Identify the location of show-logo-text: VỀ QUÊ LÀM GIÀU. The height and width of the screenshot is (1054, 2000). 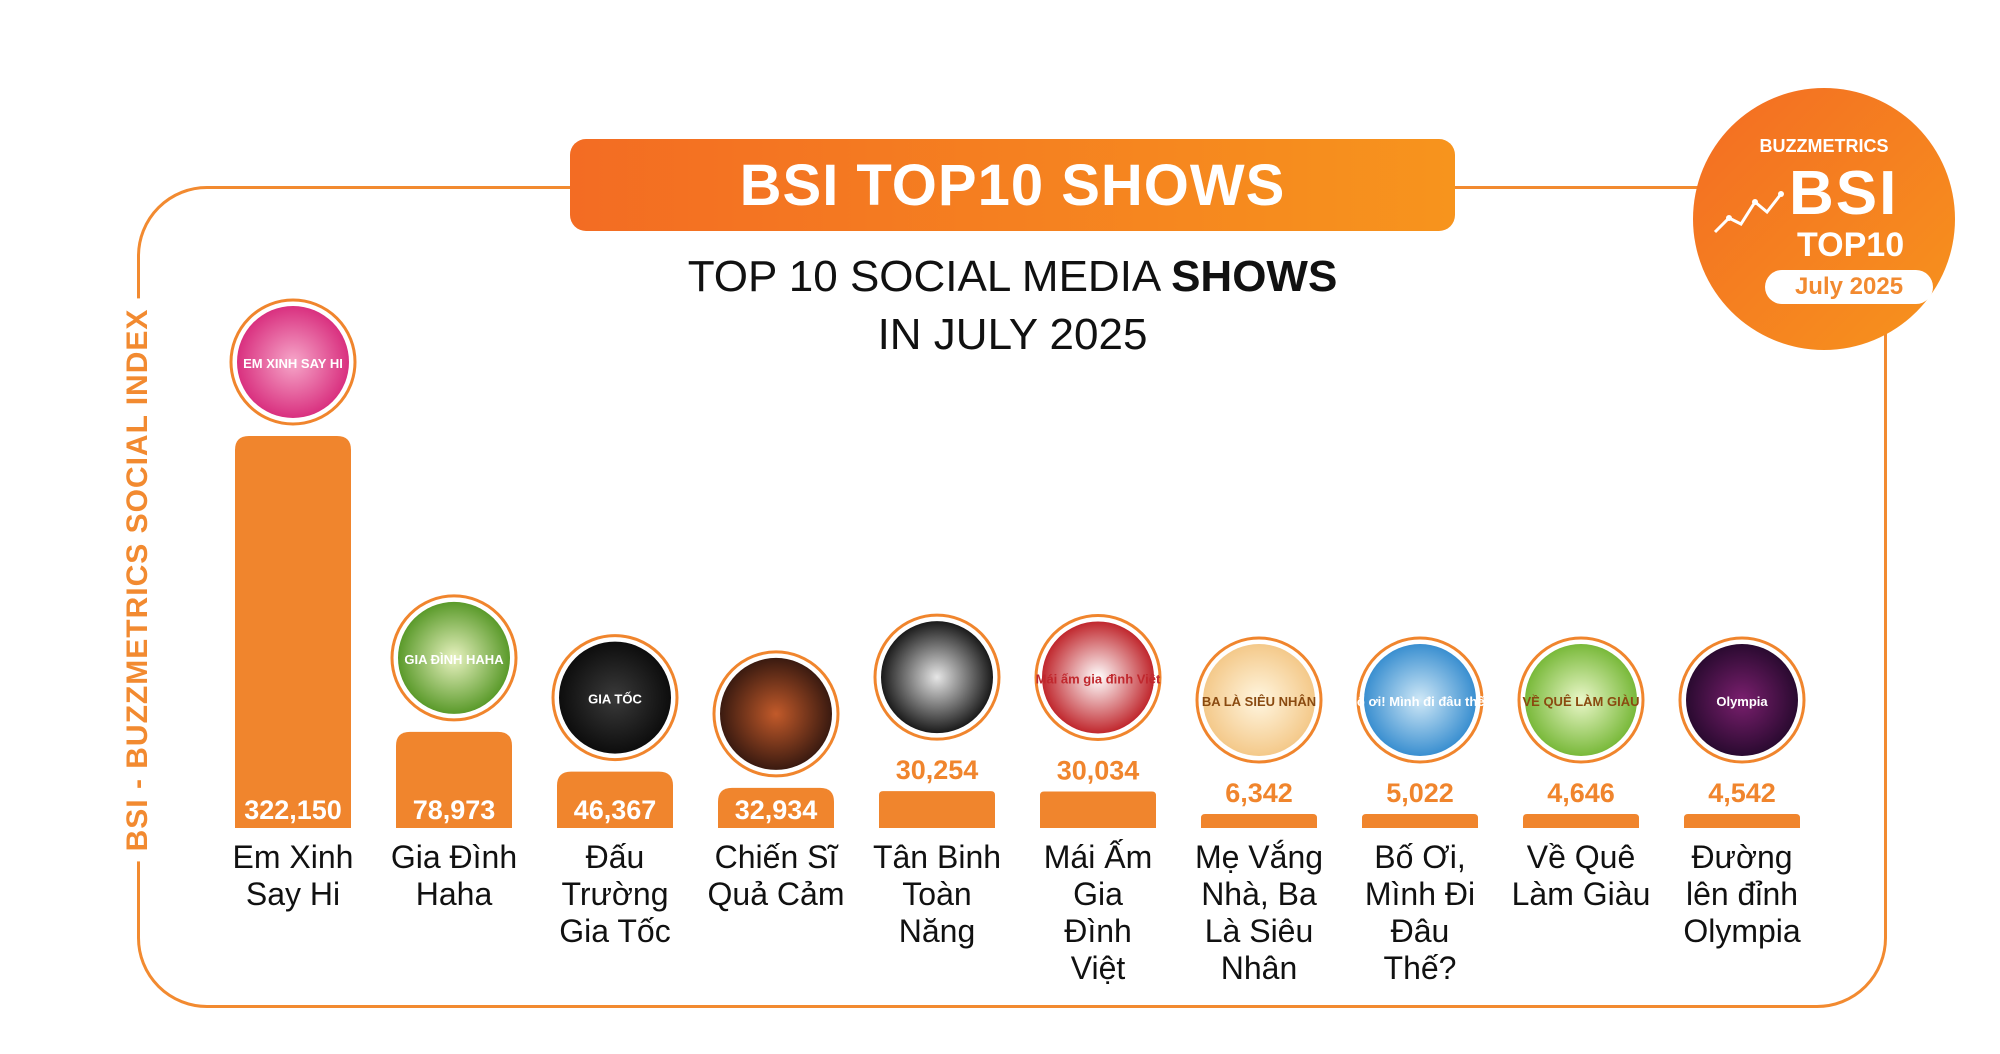
(1580, 701).